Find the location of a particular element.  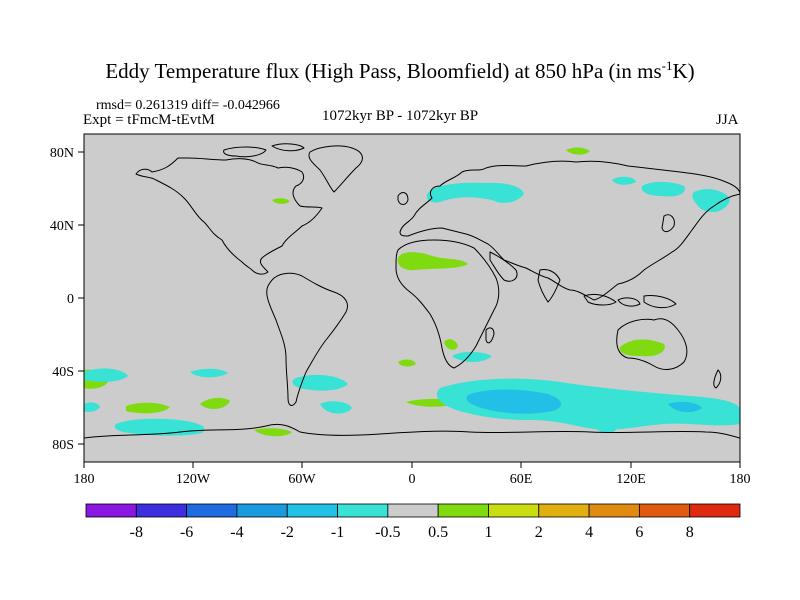

lon-label-180w: 180 is located at coordinates (84, 479).